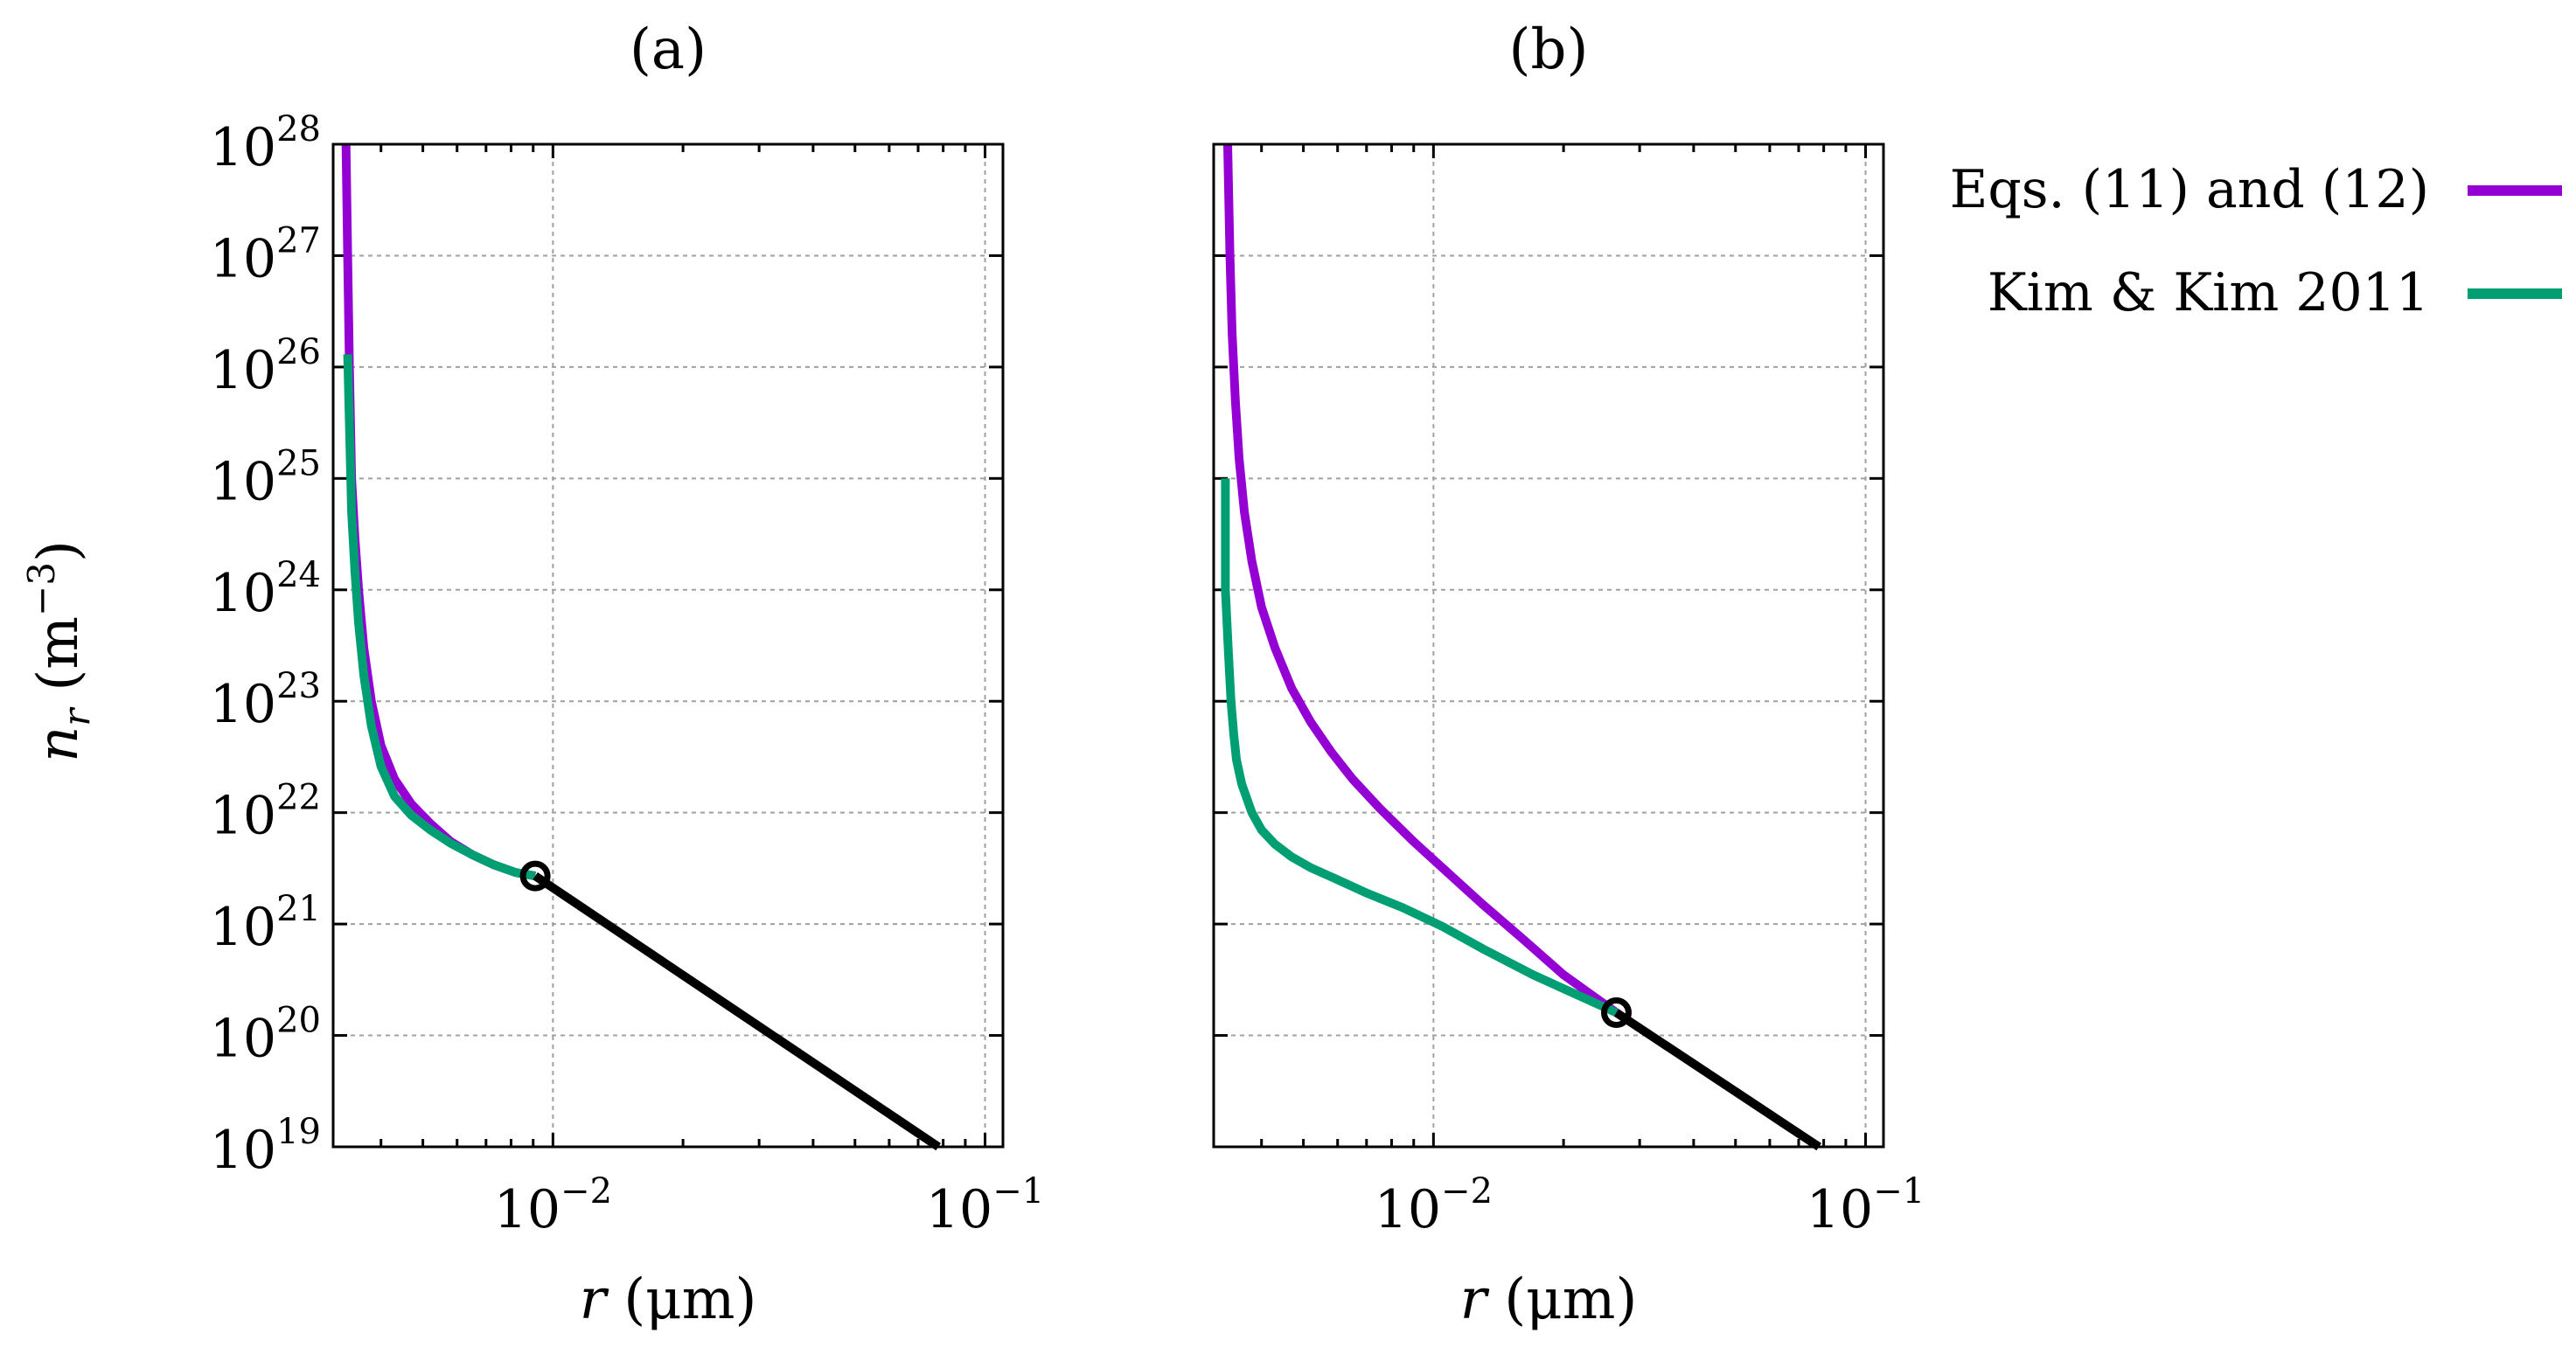  Describe the element at coordinates (298, 352) in the screenshot. I see `y-tick-label-exp: 26` at that location.